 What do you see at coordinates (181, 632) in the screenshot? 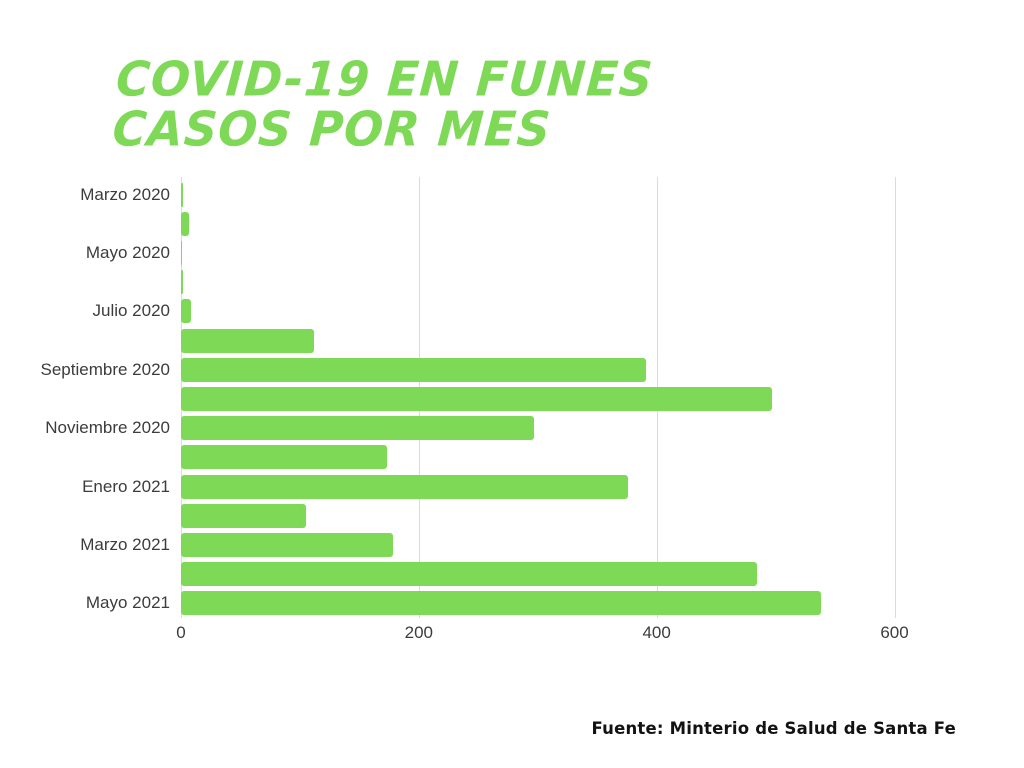
I see `x-tick-label: 0` at bounding box center [181, 632].